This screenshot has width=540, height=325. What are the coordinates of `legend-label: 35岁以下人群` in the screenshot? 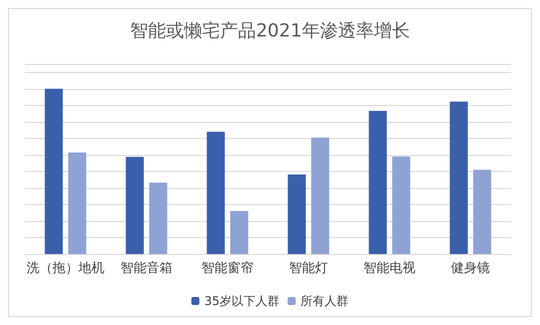 It's located at (242, 301).